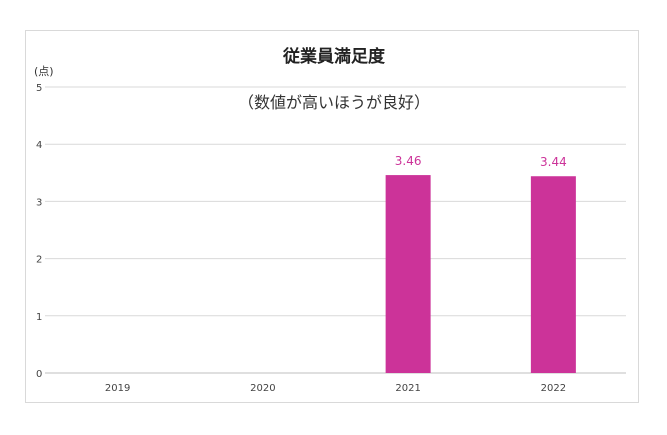 This screenshot has width=667, height=435. What do you see at coordinates (39, 88) in the screenshot?
I see `y-tick-label: 5` at bounding box center [39, 88].